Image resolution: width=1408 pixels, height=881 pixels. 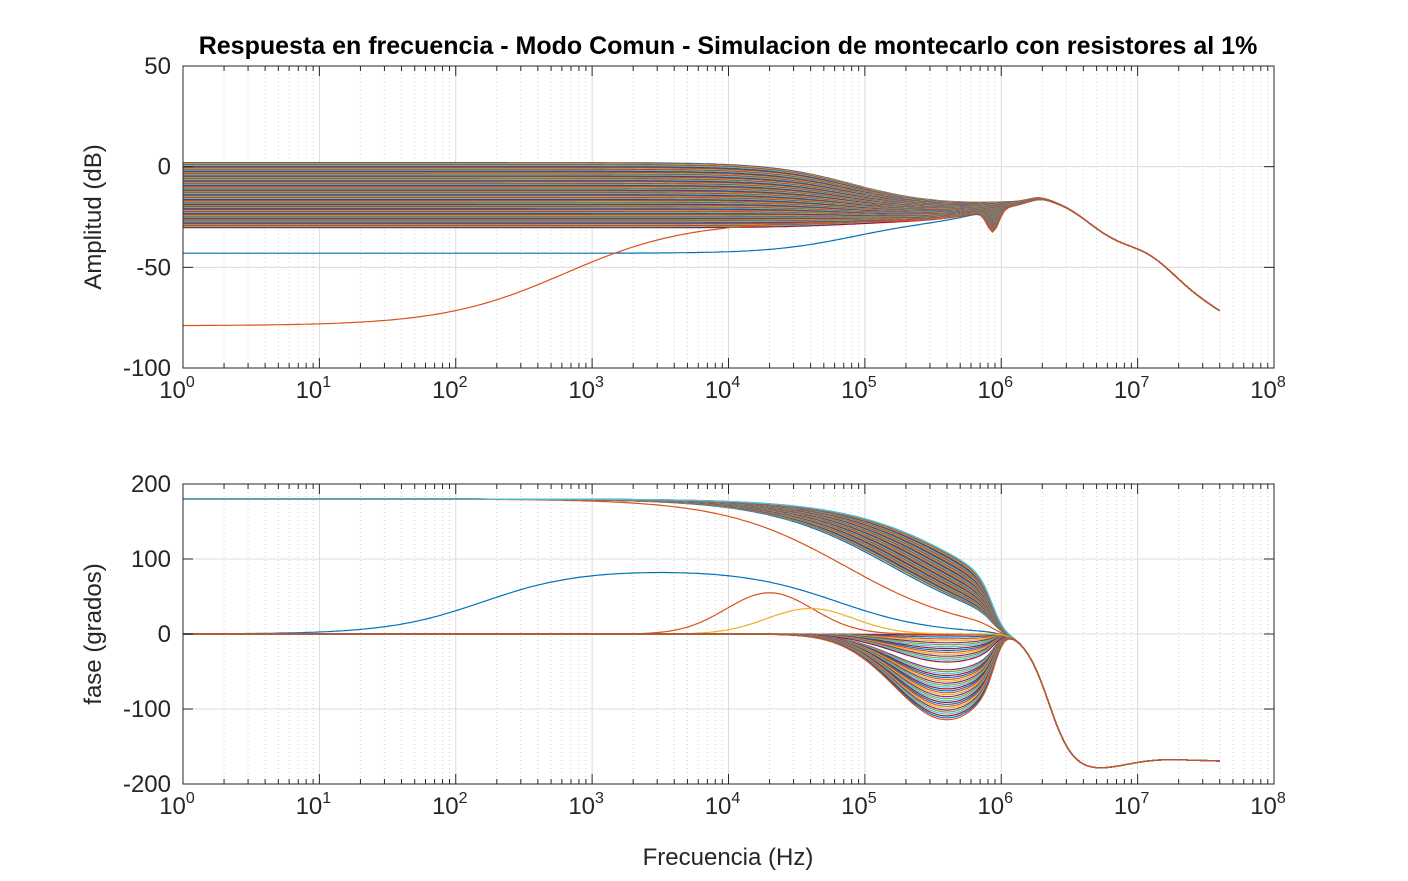 I want to click on phase-x-tick-label: 10⁷, so click(x=1132, y=805).